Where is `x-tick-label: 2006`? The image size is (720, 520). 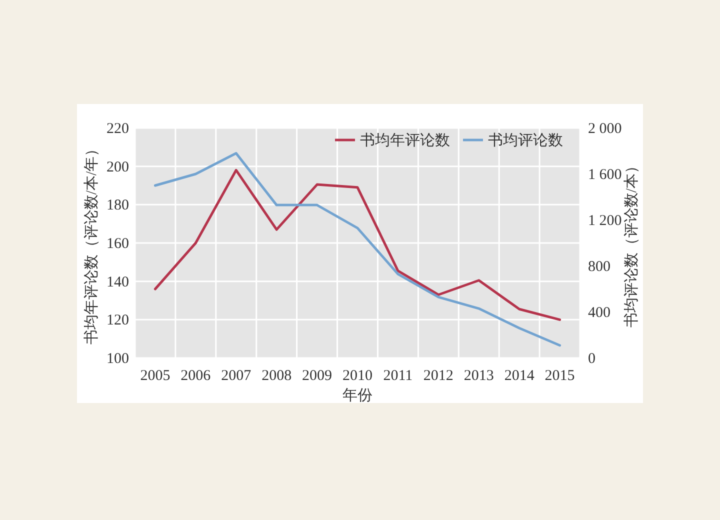
x-tick-label: 2006 is located at coordinates (196, 376).